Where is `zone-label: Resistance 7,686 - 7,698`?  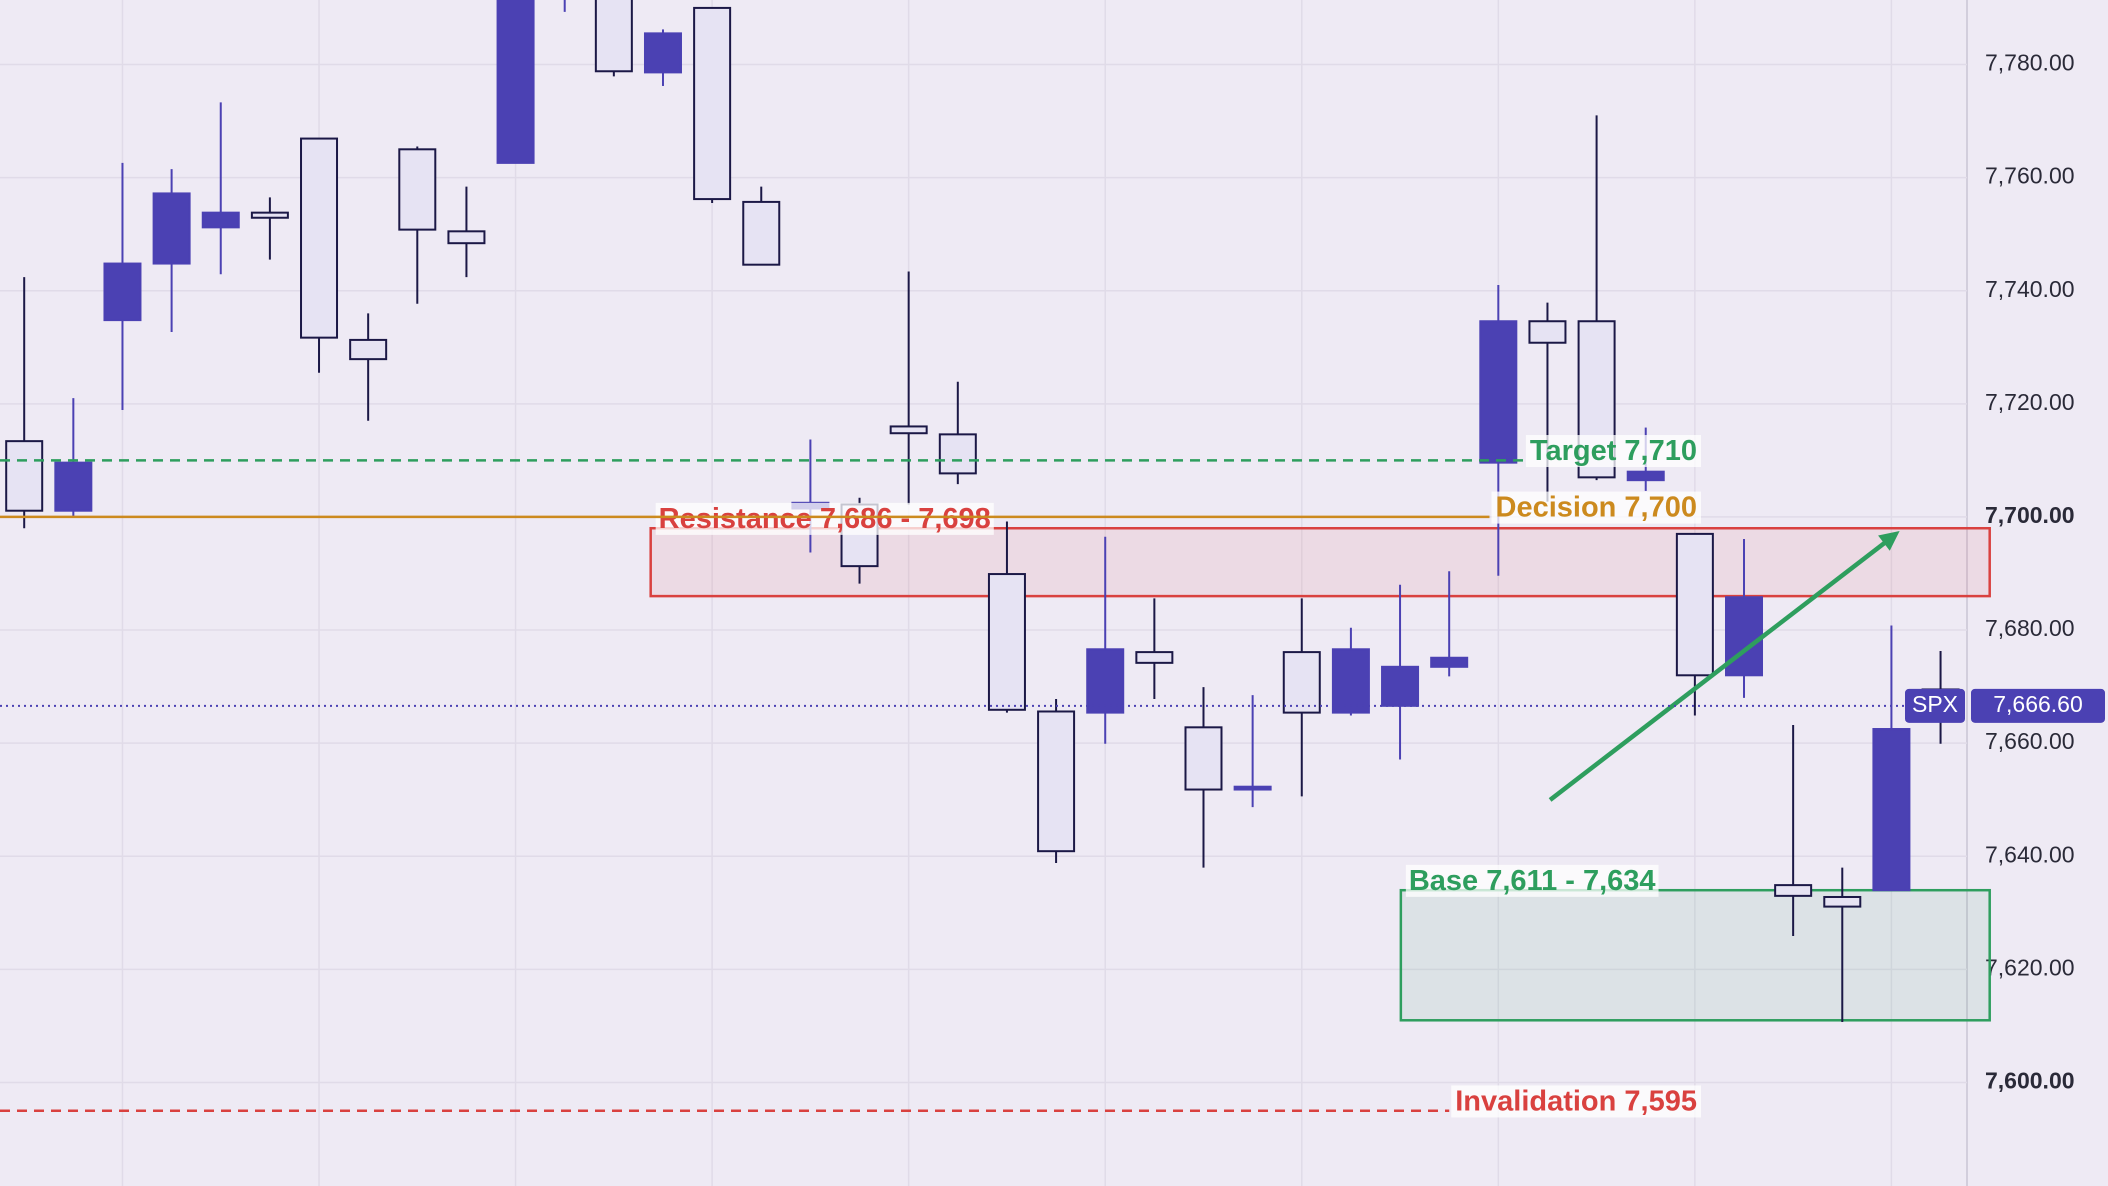 zone-label: Resistance 7,686 - 7,698 is located at coordinates (825, 519).